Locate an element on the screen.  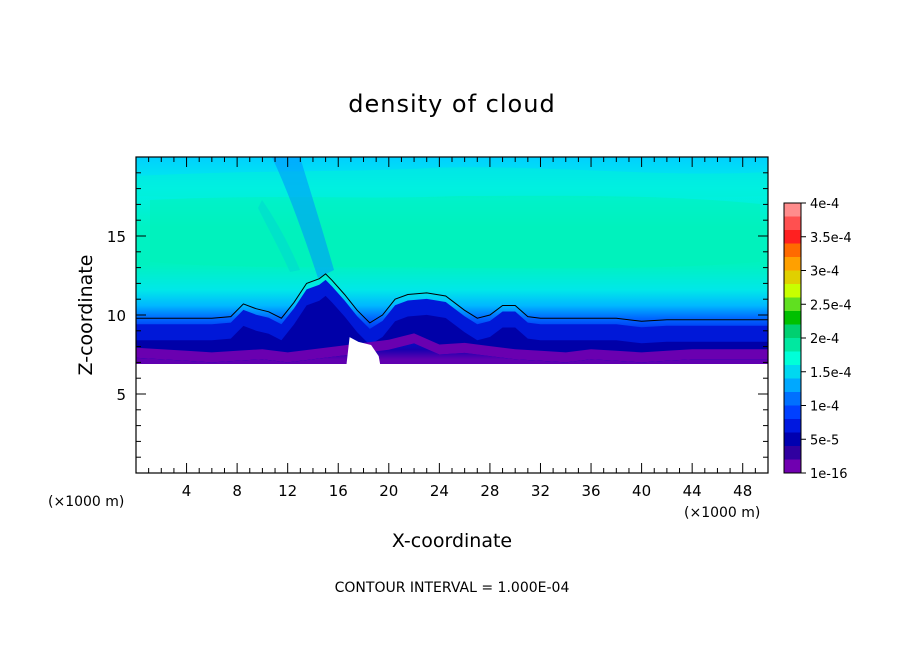
colorbar-label: 2e-4 is located at coordinates (824, 339).